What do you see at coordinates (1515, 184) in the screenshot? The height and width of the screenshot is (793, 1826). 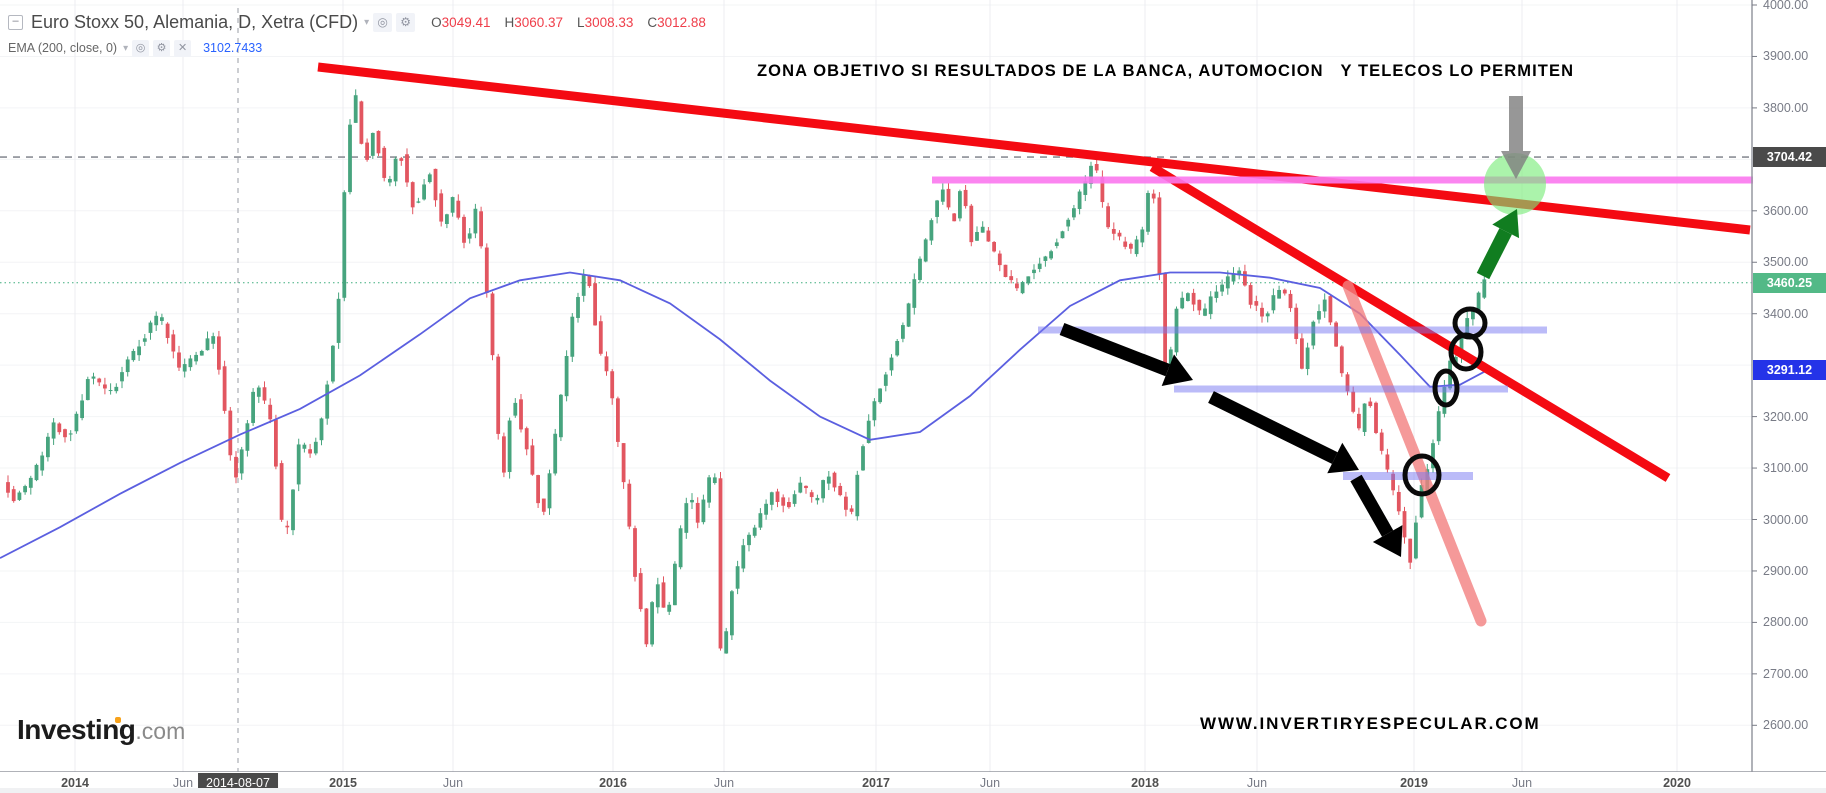 I see `target-zone-circle` at bounding box center [1515, 184].